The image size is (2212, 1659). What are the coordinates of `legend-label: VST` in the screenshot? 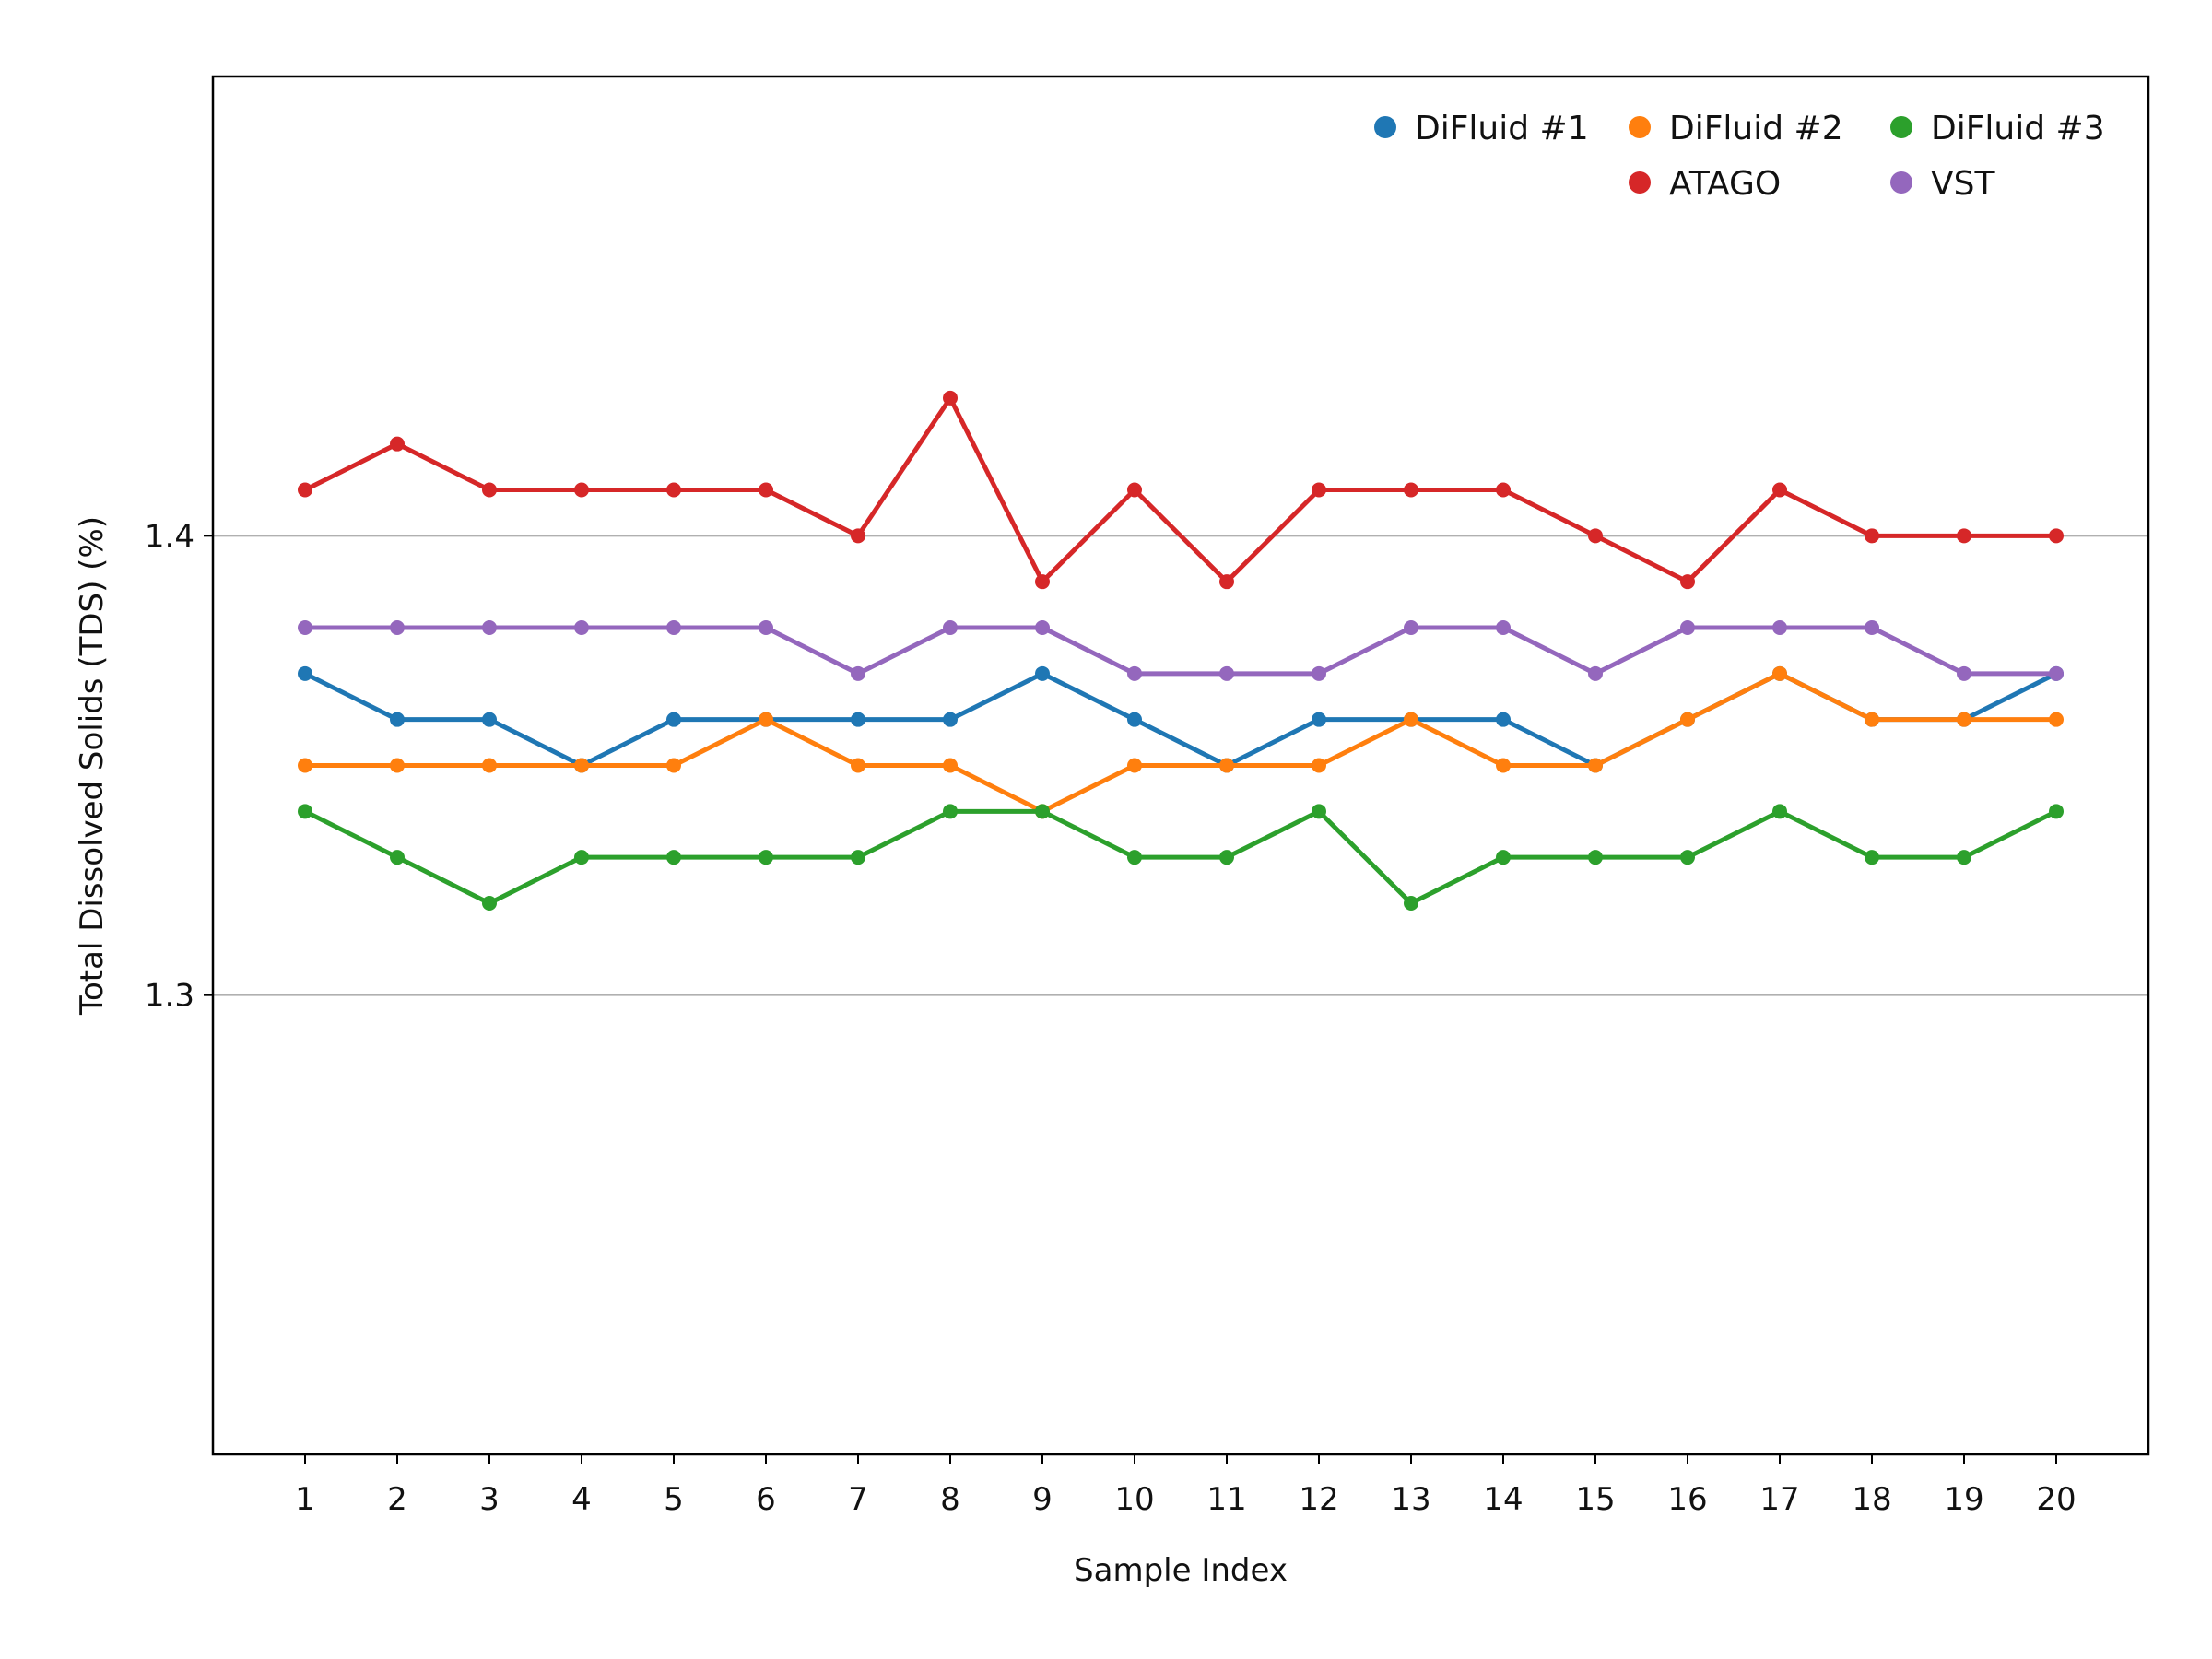 It's located at (1963, 184).